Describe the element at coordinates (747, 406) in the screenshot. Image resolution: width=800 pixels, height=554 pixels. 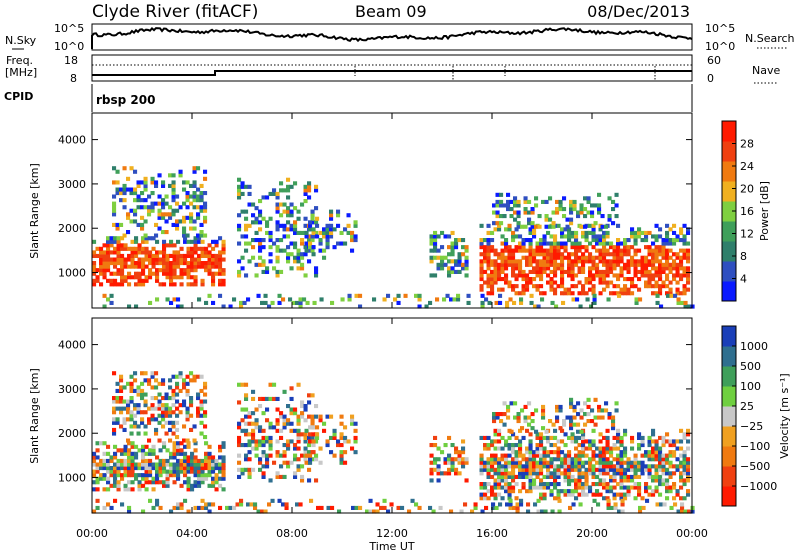
I see `colorbar-tick-label: 25` at that location.